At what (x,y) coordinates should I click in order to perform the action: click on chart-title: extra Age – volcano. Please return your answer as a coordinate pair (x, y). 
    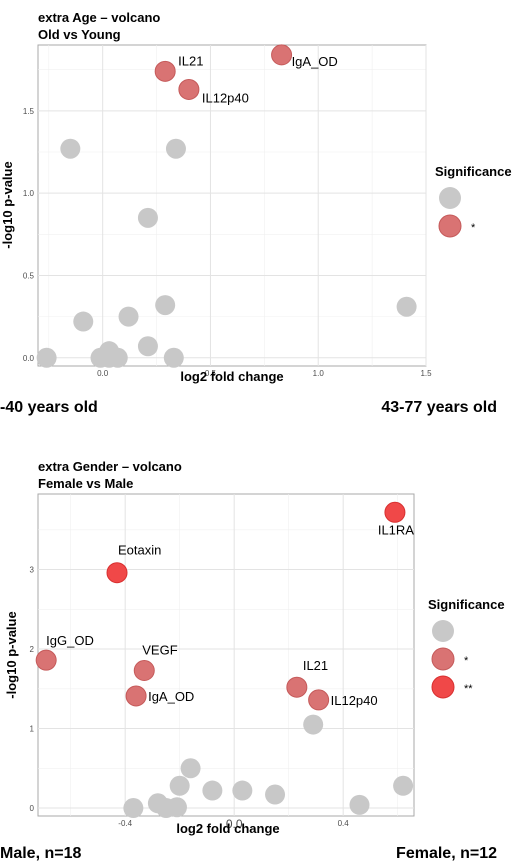
    Looking at the image, I should click on (99, 17).